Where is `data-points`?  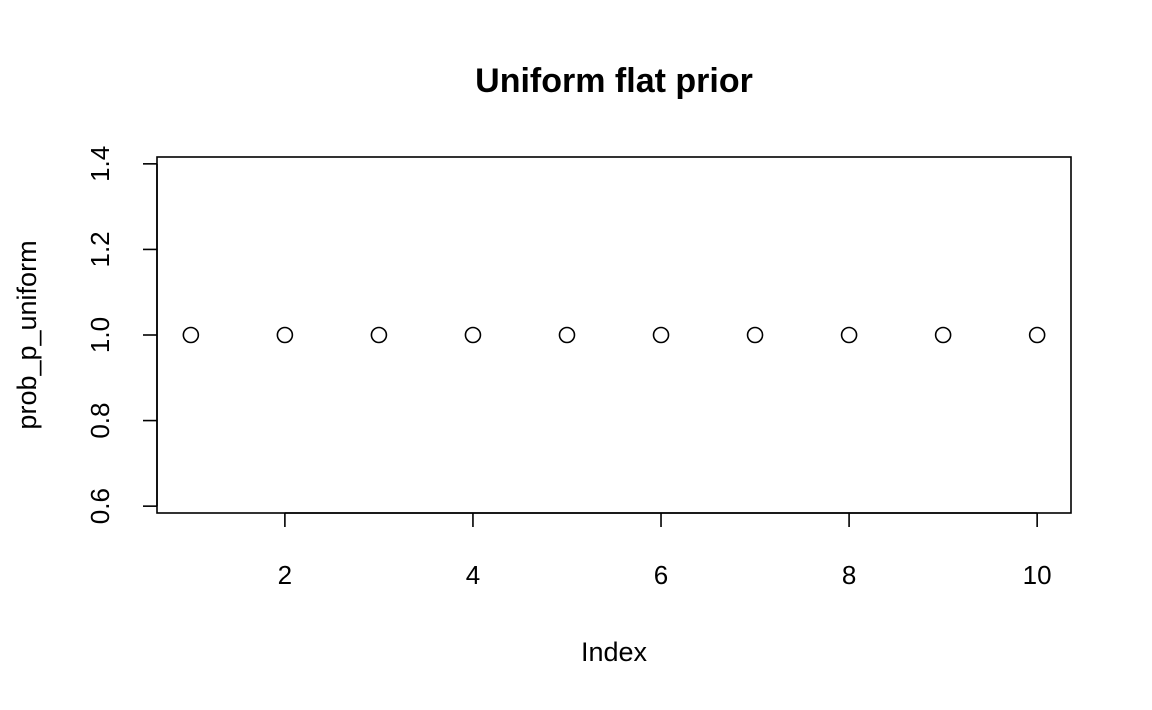 data-points is located at coordinates (614, 335).